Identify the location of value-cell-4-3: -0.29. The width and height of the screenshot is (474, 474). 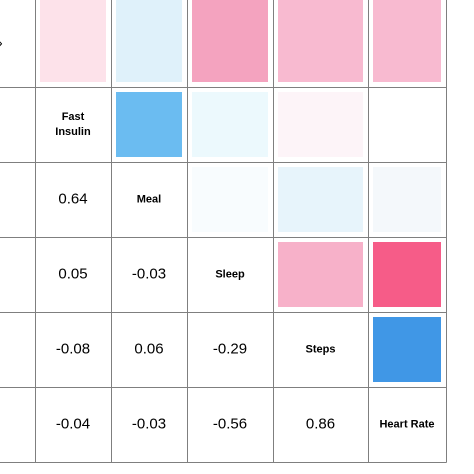
(230, 348).